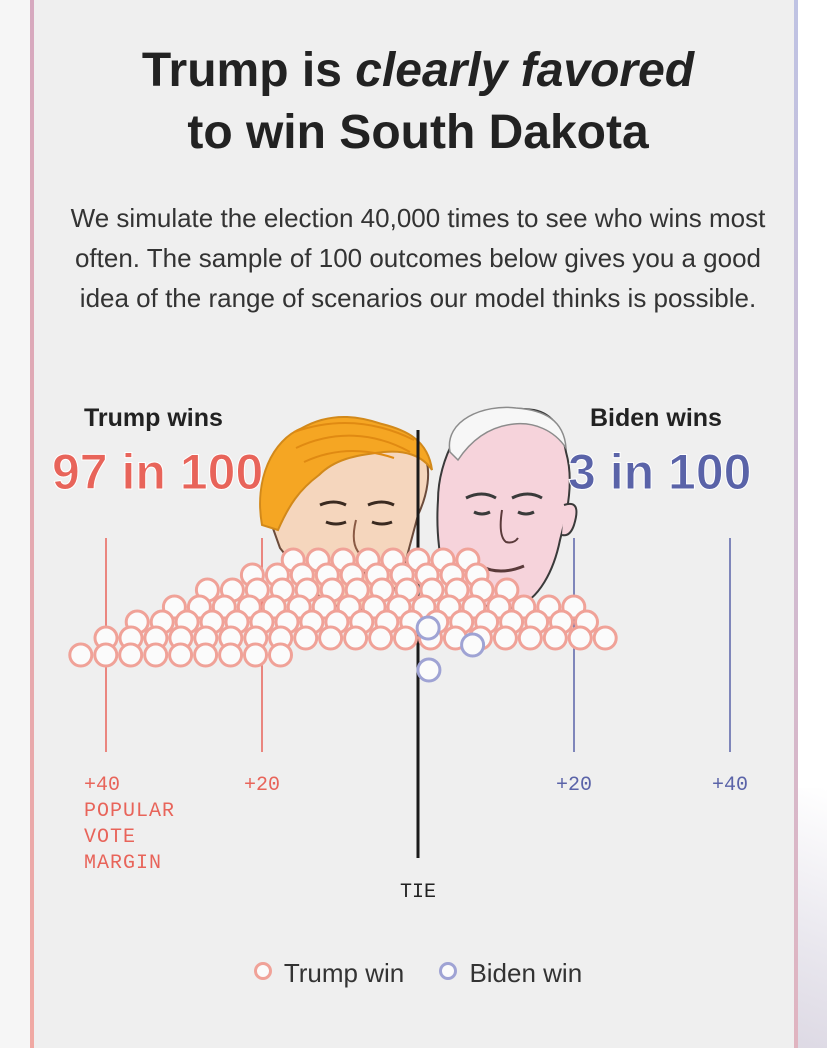 This screenshot has width=827, height=1048. I want to click on trump-dot-swatch, so click(262, 971).